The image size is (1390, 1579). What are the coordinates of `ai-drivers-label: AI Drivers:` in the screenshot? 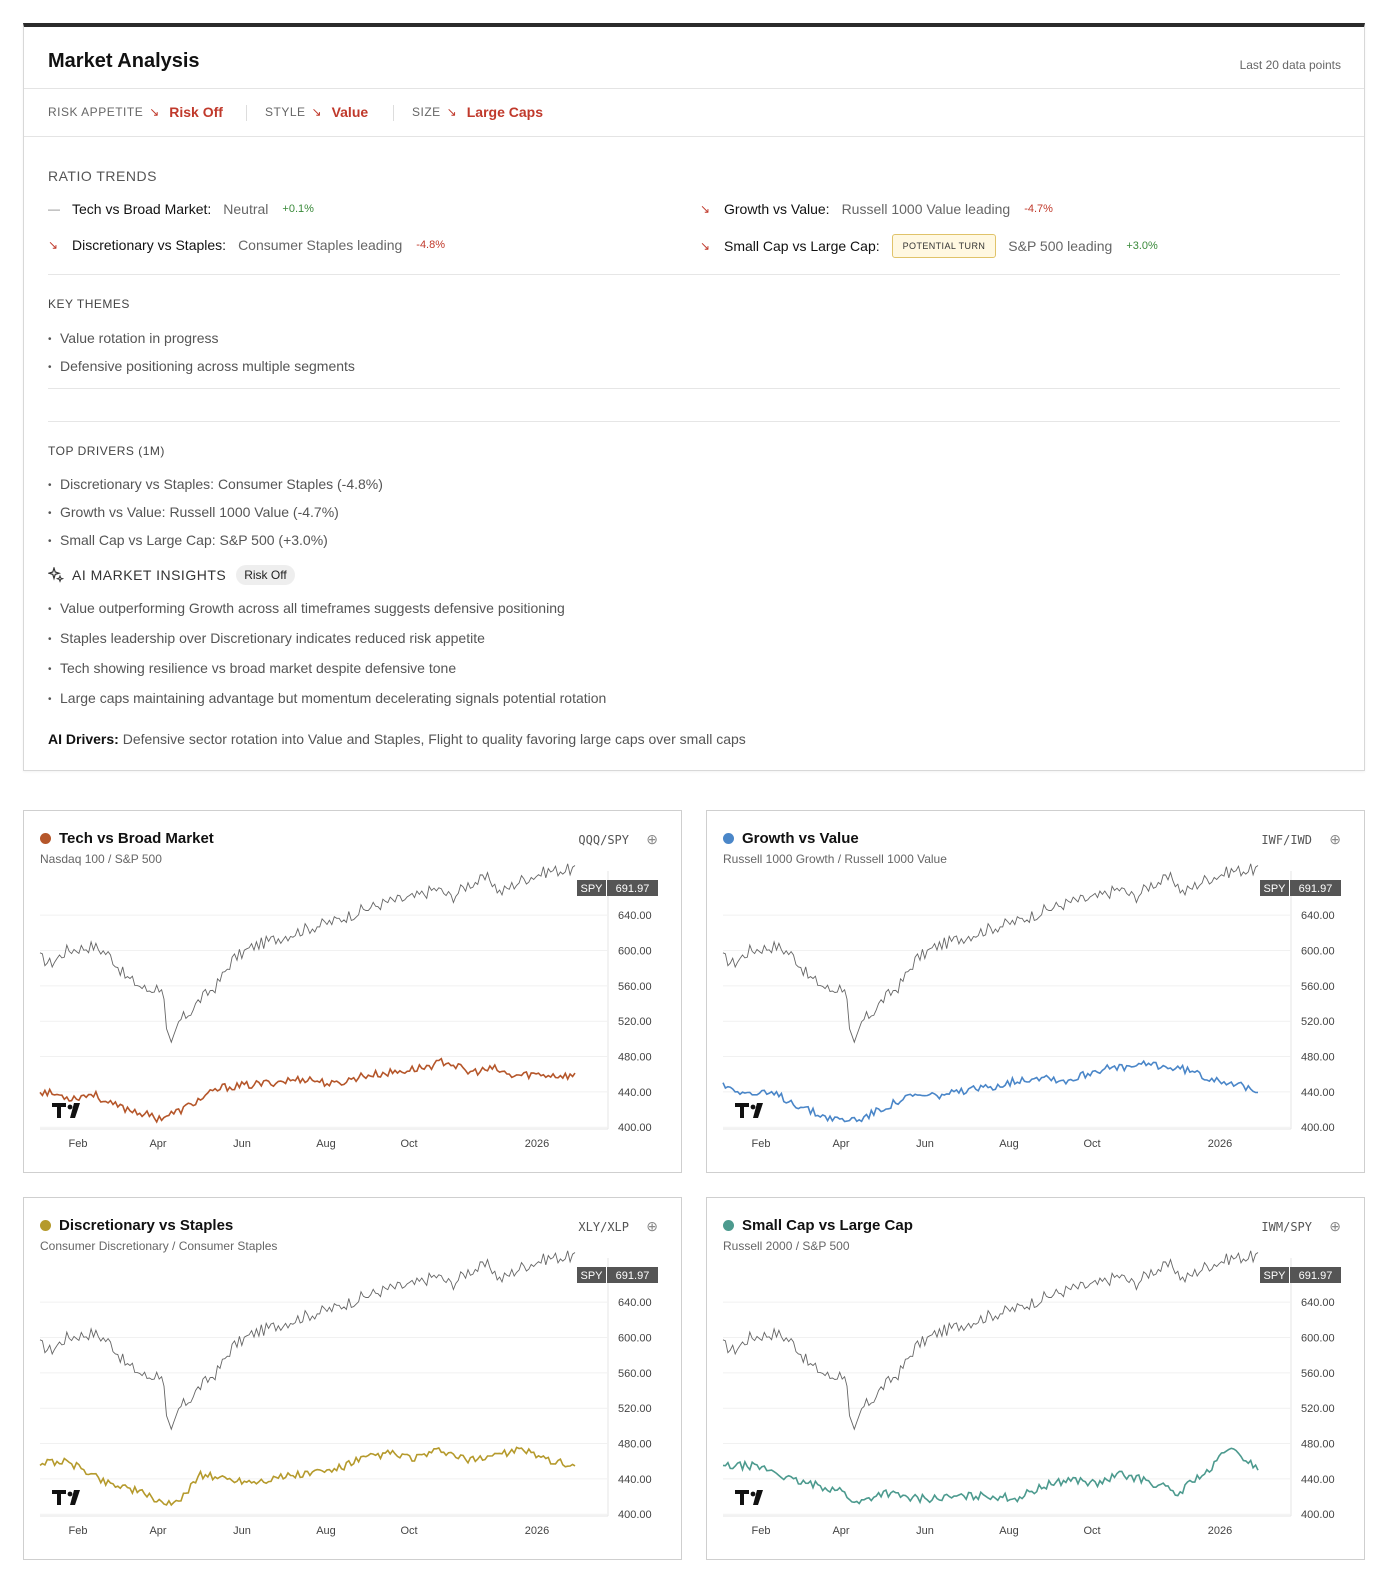 It's located at (83, 739).